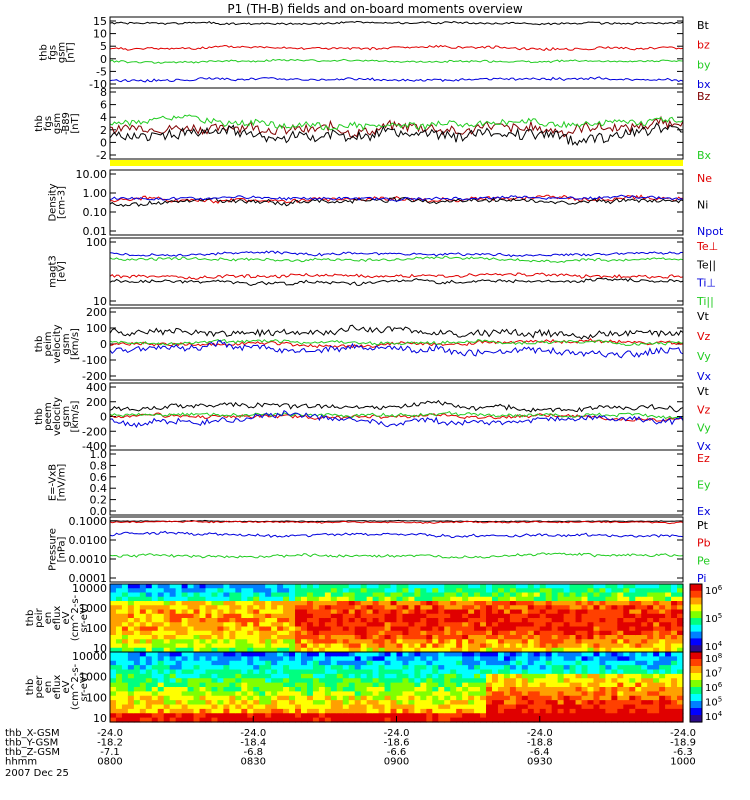 The image size is (750, 800). Describe the element at coordinates (396, 163) in the screenshot. I see `flag-bar` at that location.